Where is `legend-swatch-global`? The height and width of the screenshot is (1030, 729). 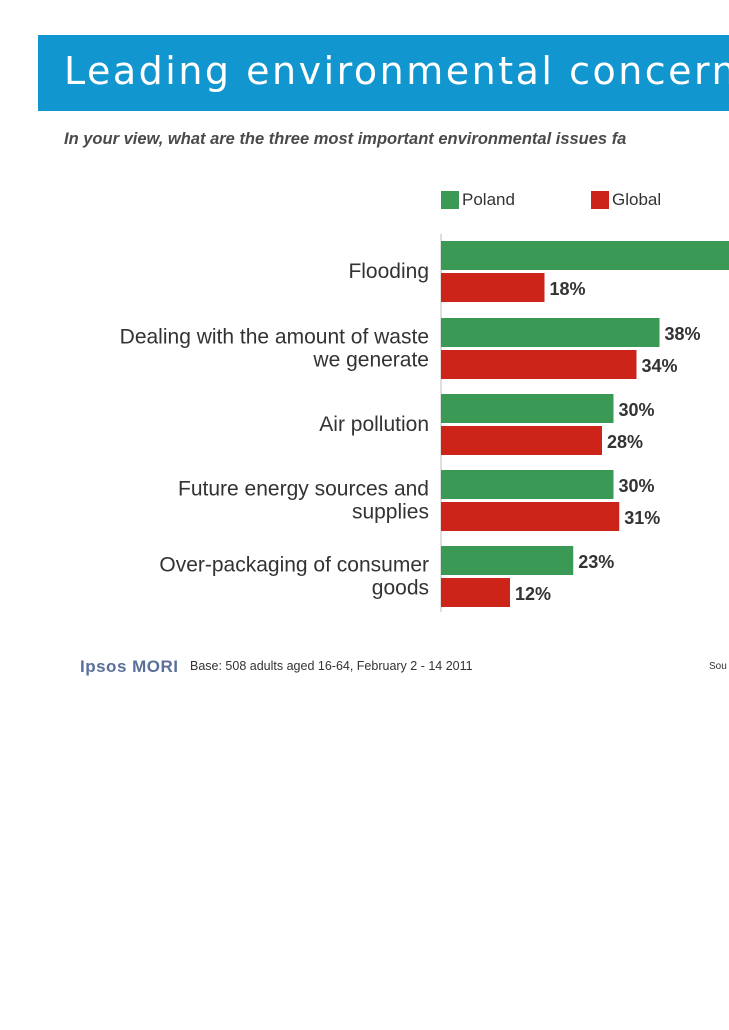 legend-swatch-global is located at coordinates (600, 200).